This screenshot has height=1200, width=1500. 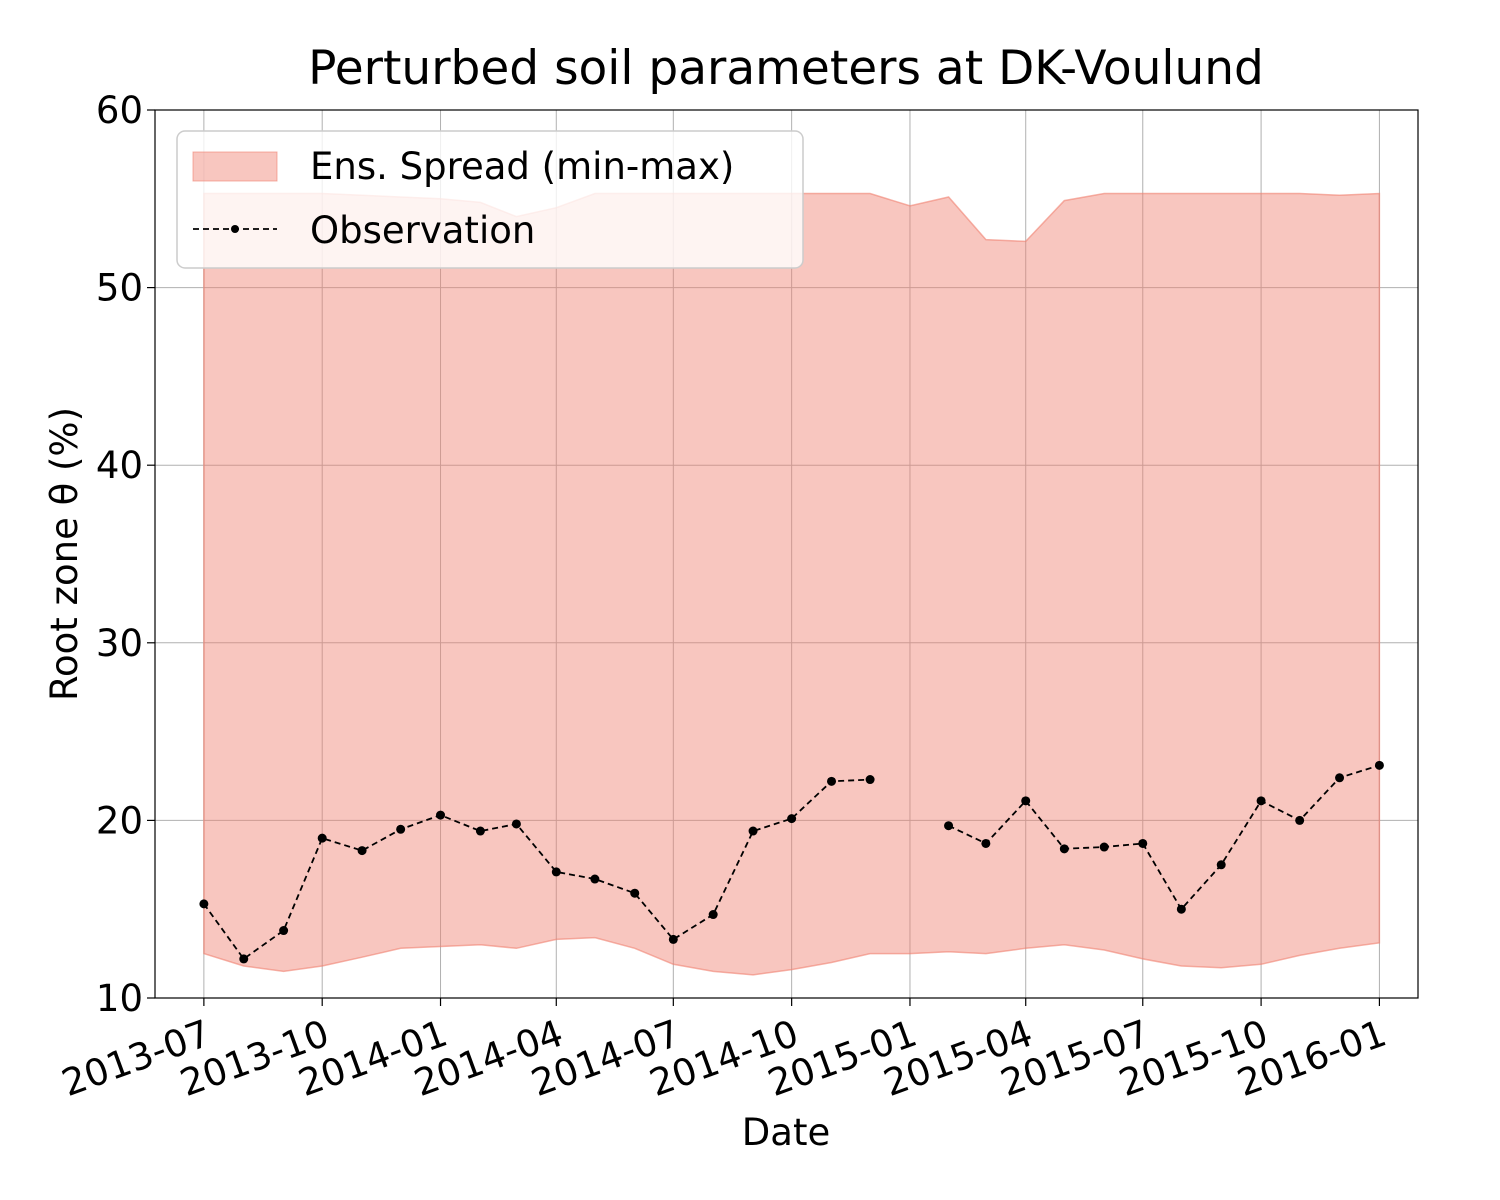 What do you see at coordinates (786, 1132) in the screenshot?
I see `x-axis-label: Date` at bounding box center [786, 1132].